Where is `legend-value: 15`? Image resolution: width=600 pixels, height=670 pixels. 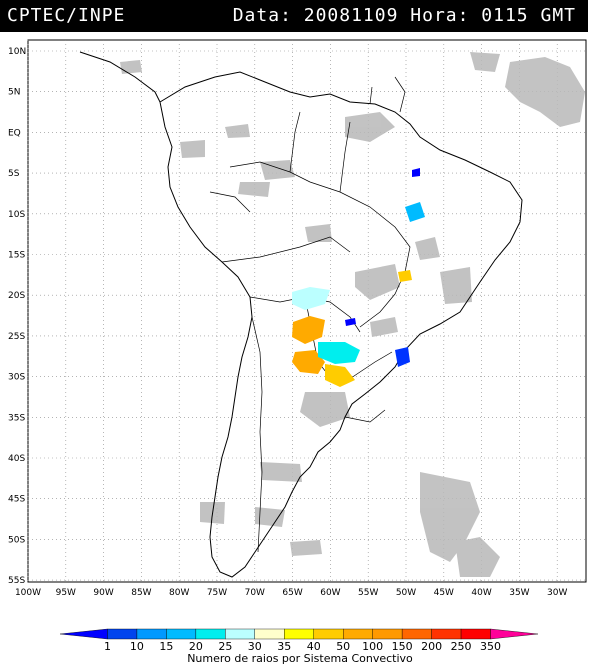
legend-value: 15 is located at coordinates (166, 646).